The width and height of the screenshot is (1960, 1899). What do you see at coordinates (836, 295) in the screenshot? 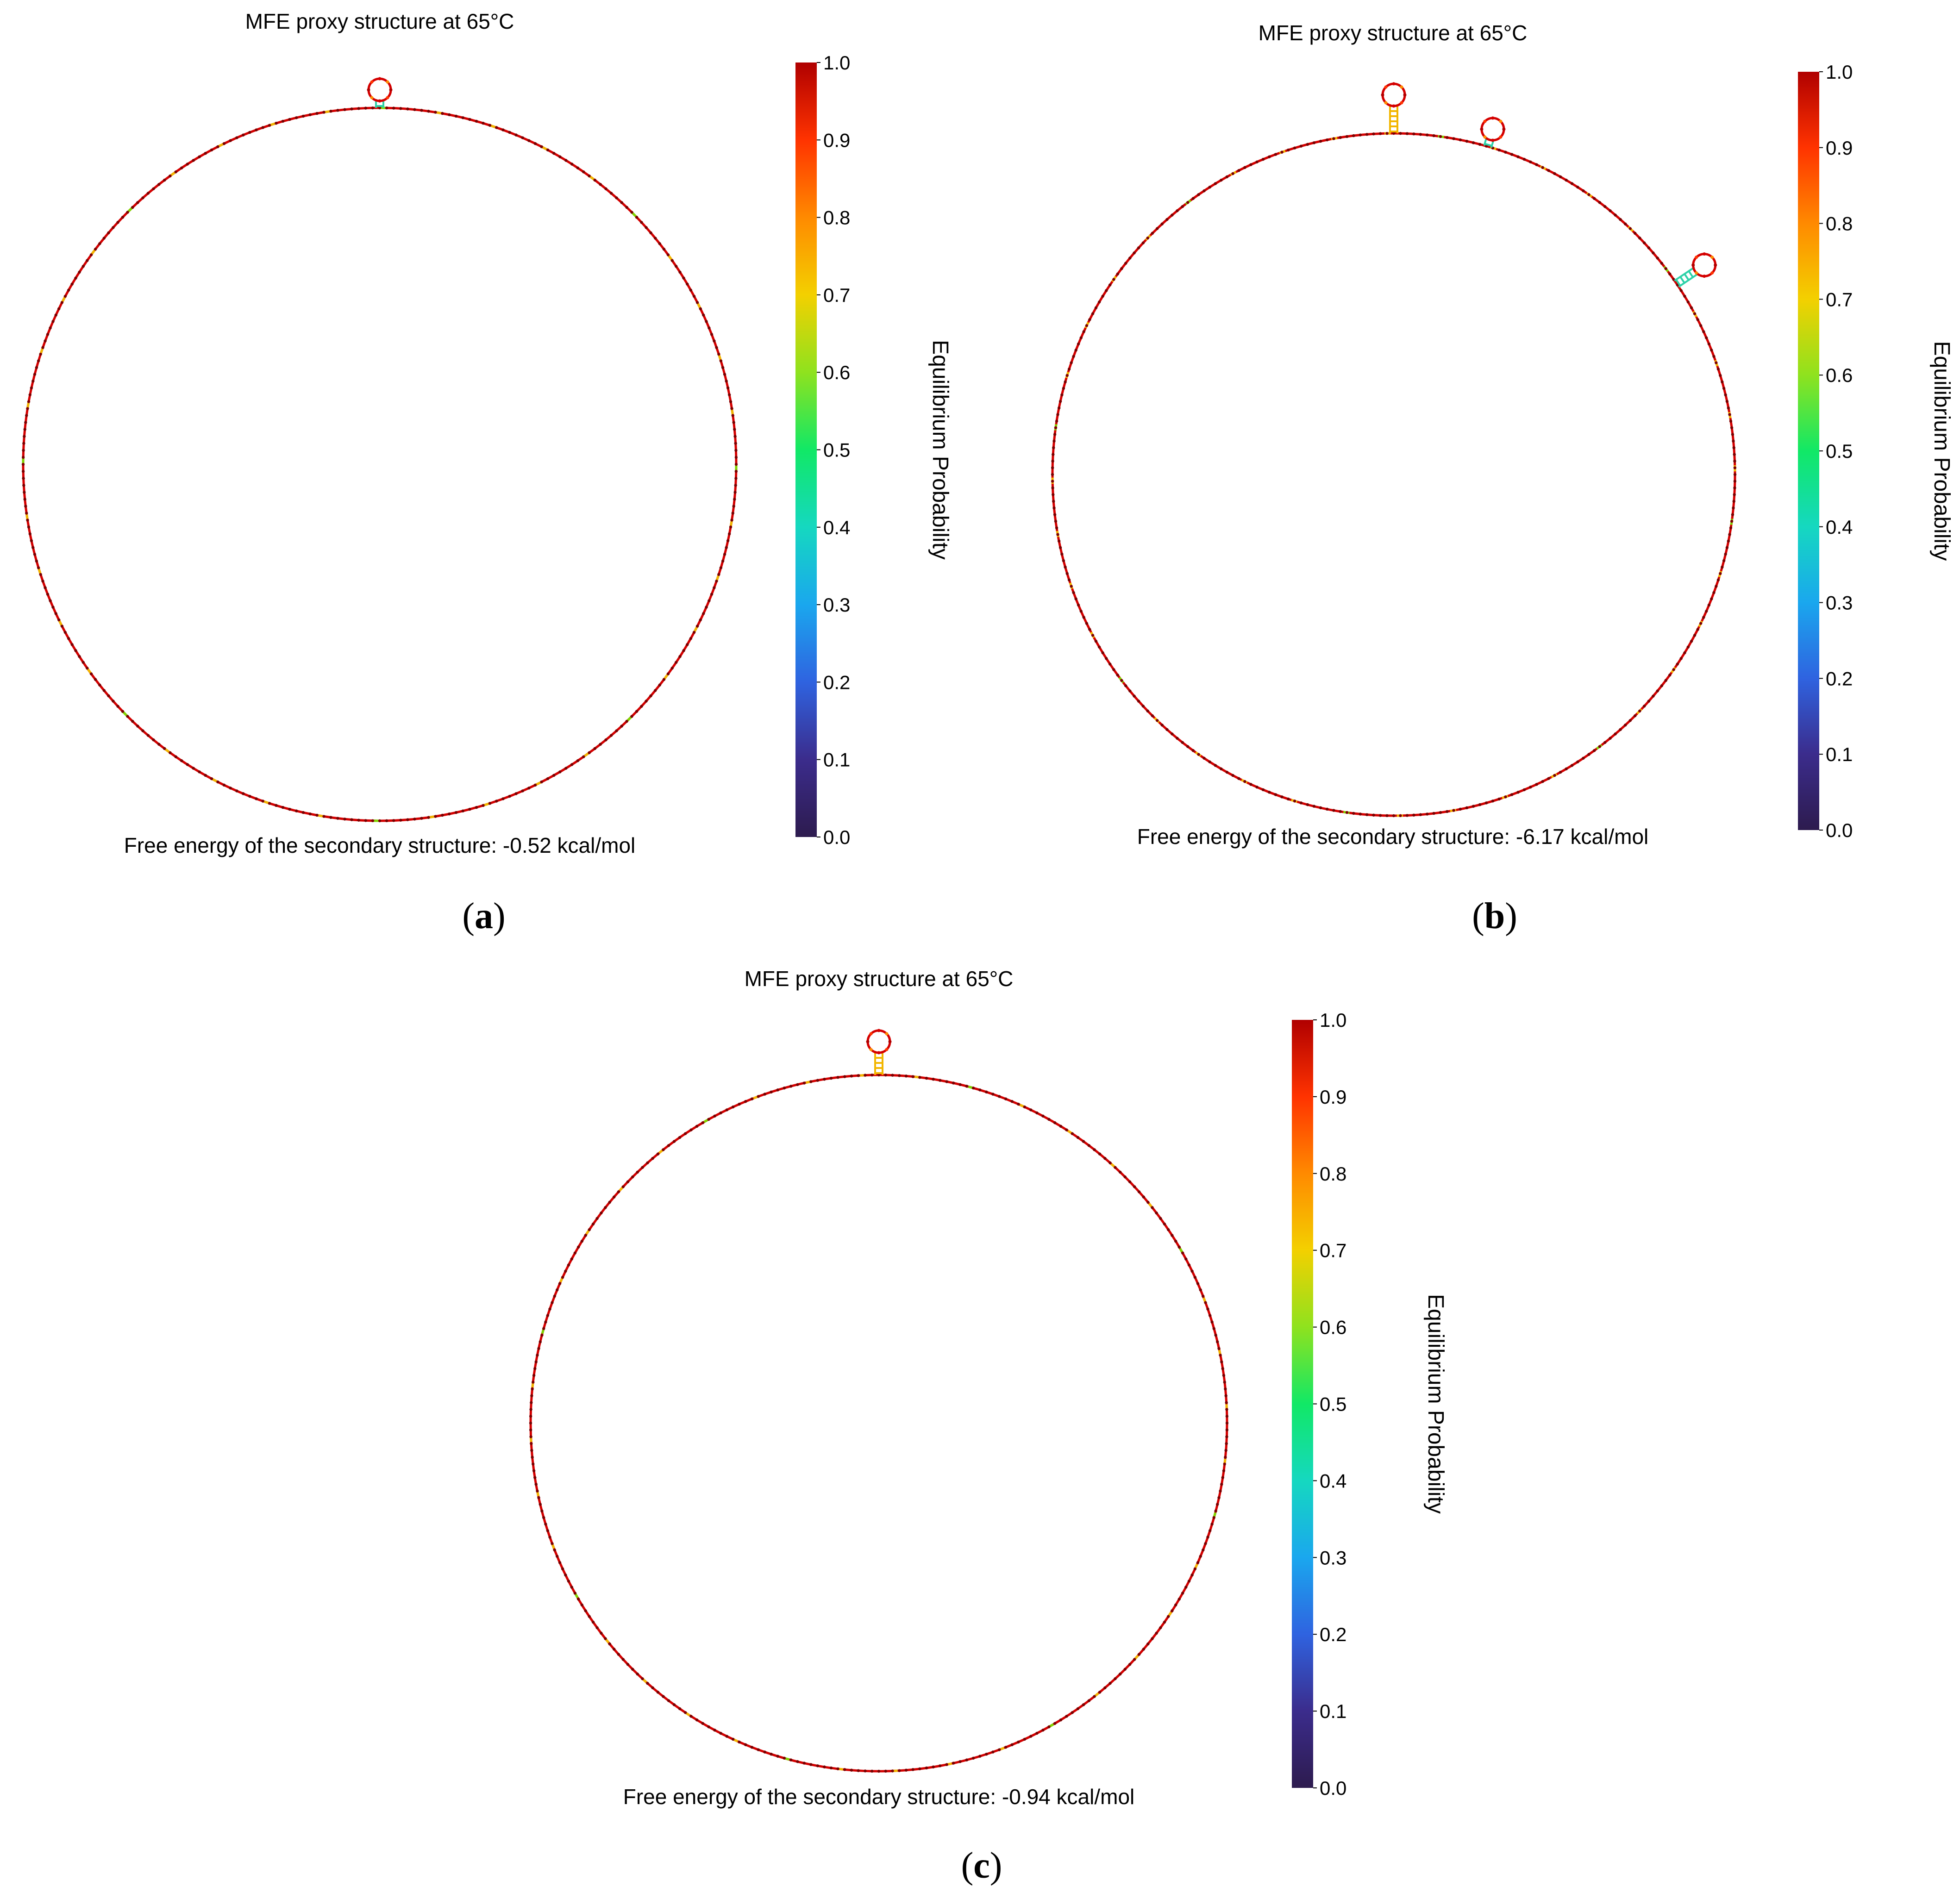
I see `colorbar-tick-label: 0.7` at bounding box center [836, 295].